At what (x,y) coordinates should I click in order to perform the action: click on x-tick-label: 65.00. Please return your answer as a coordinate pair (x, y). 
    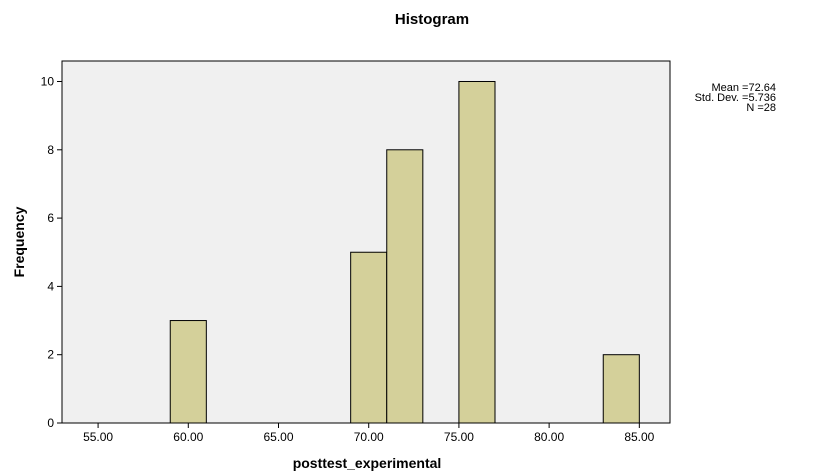
    Looking at the image, I should click on (278, 437).